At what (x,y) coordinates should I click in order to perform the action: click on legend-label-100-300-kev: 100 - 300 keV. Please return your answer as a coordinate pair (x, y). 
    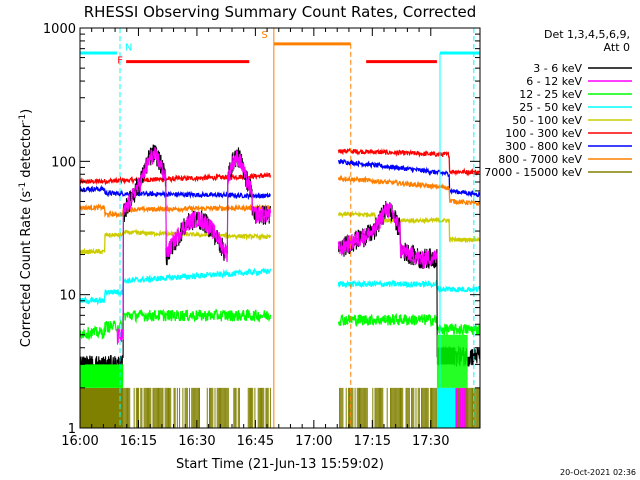
    Looking at the image, I should click on (543, 133).